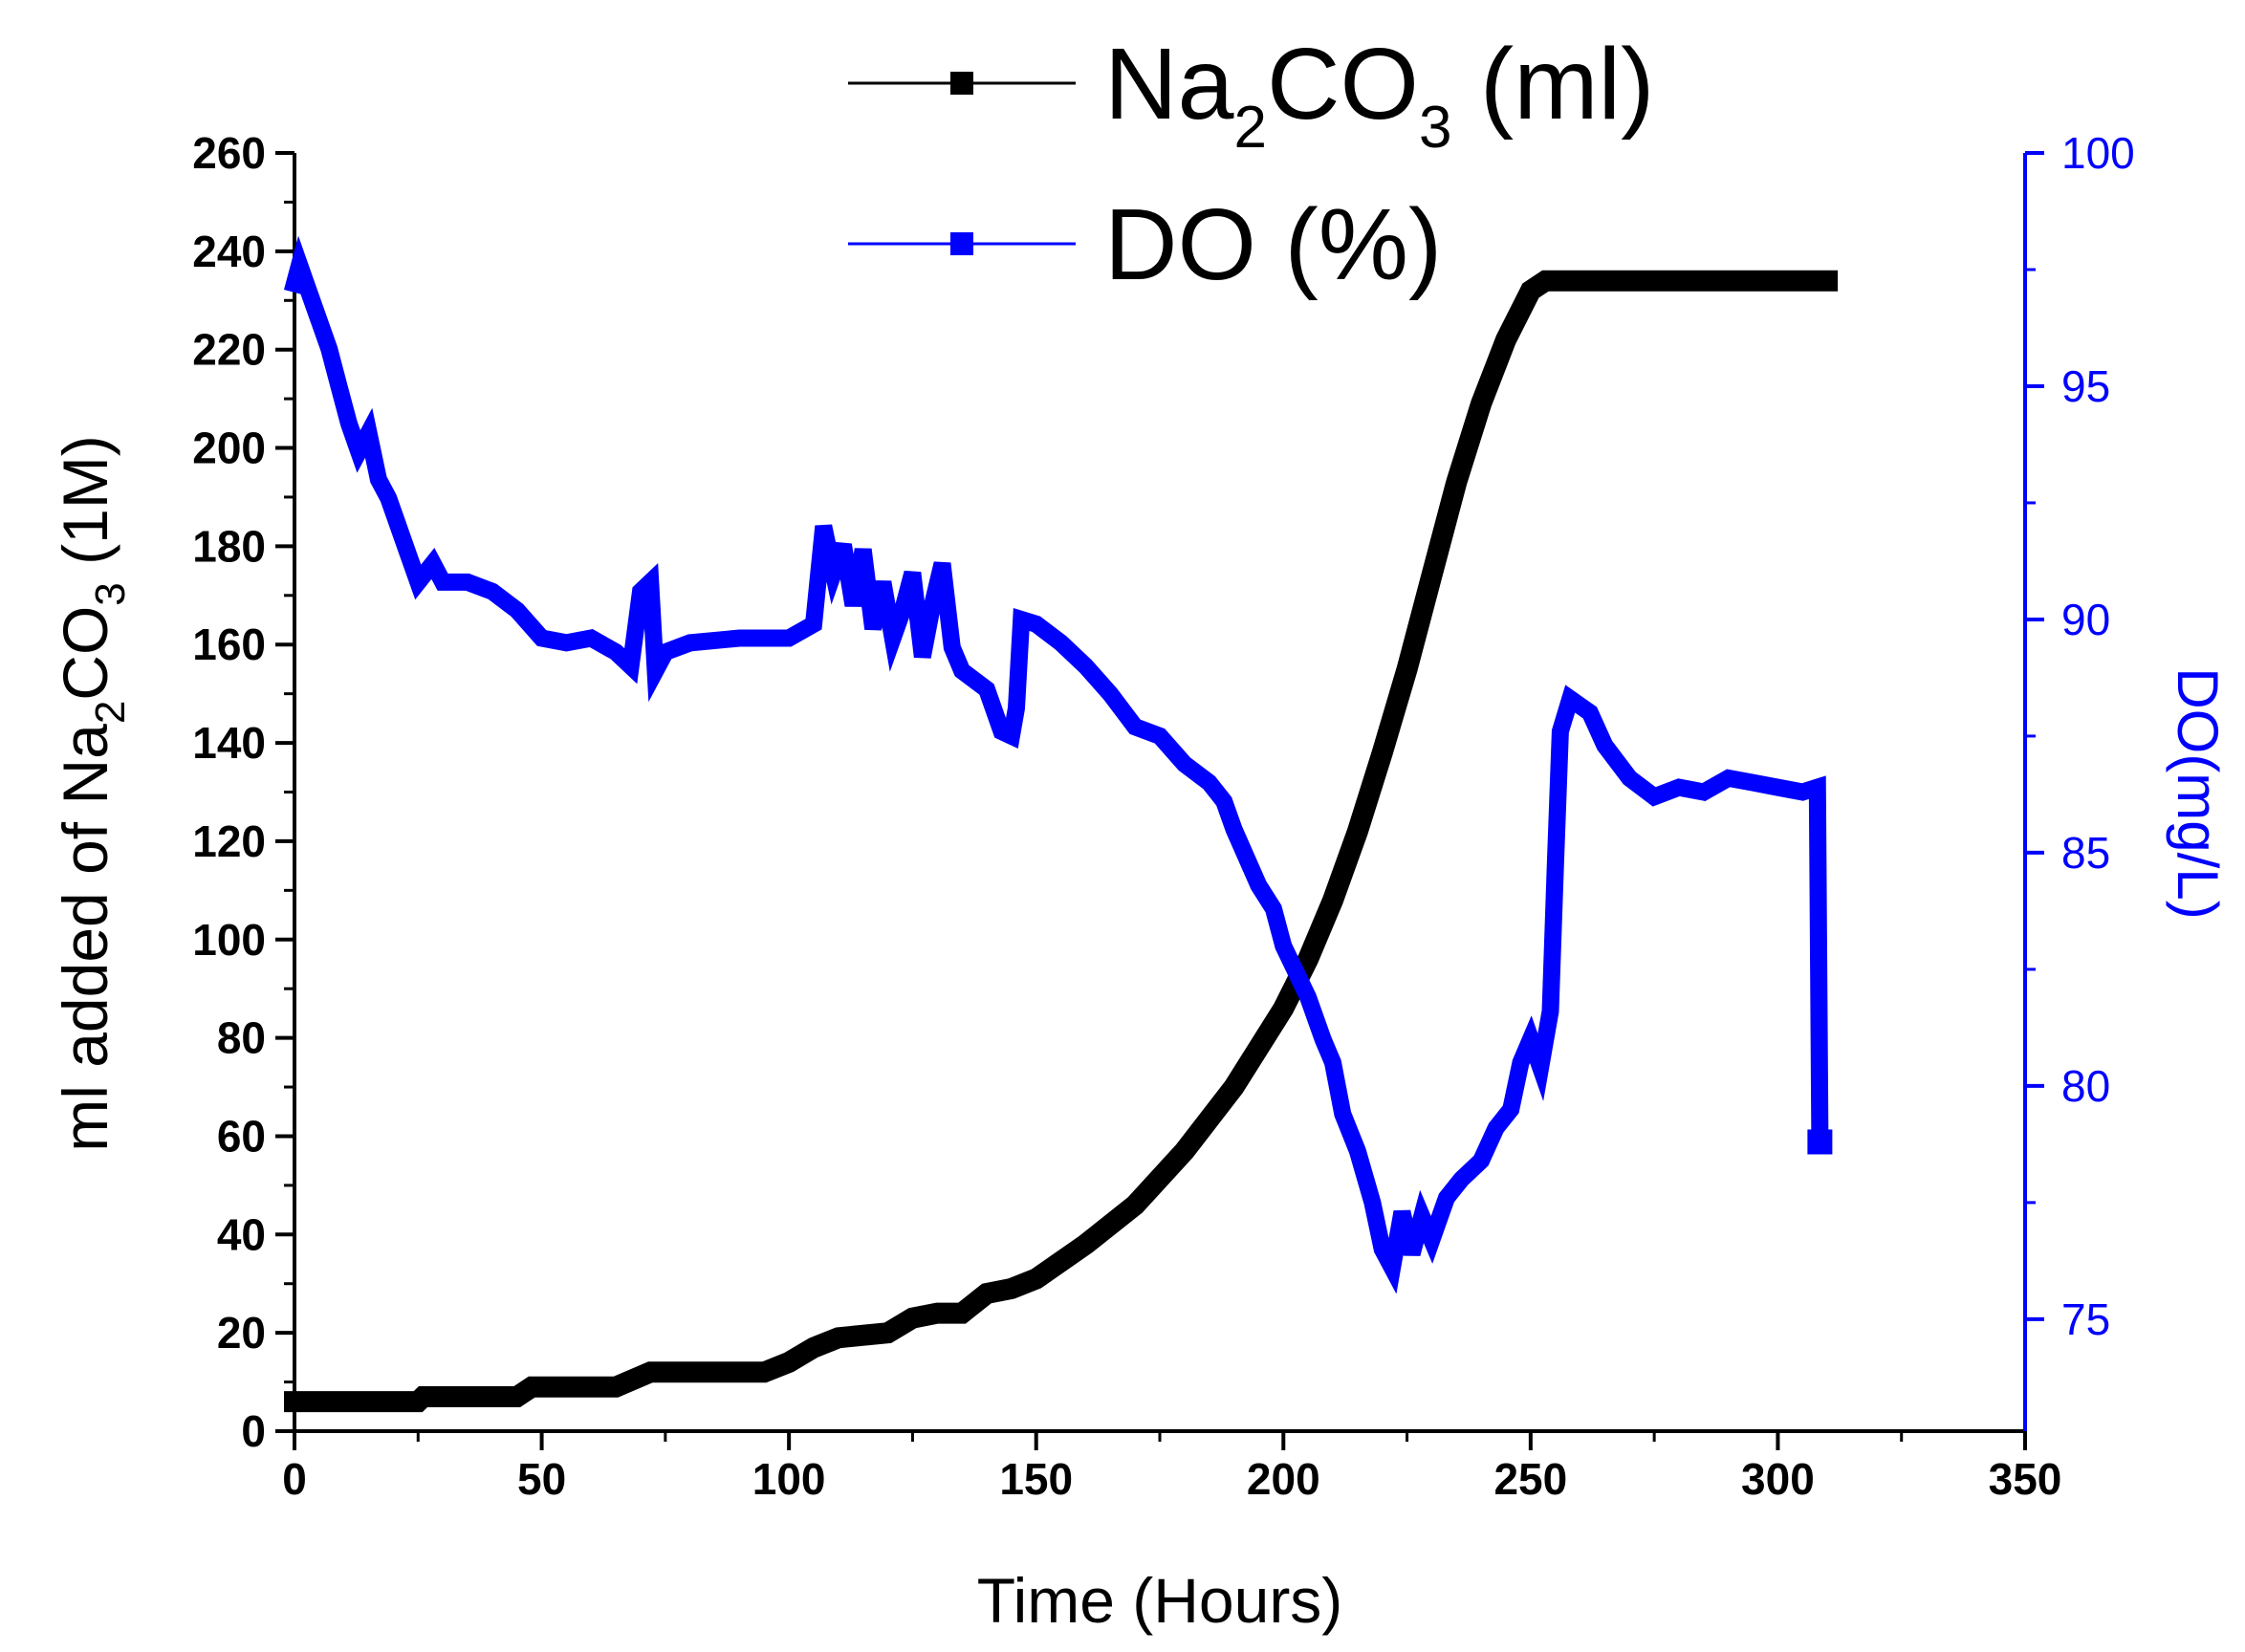 The height and width of the screenshot is (1652, 2245). What do you see at coordinates (229, 841) in the screenshot?
I see `left-y-tick-label: 120` at bounding box center [229, 841].